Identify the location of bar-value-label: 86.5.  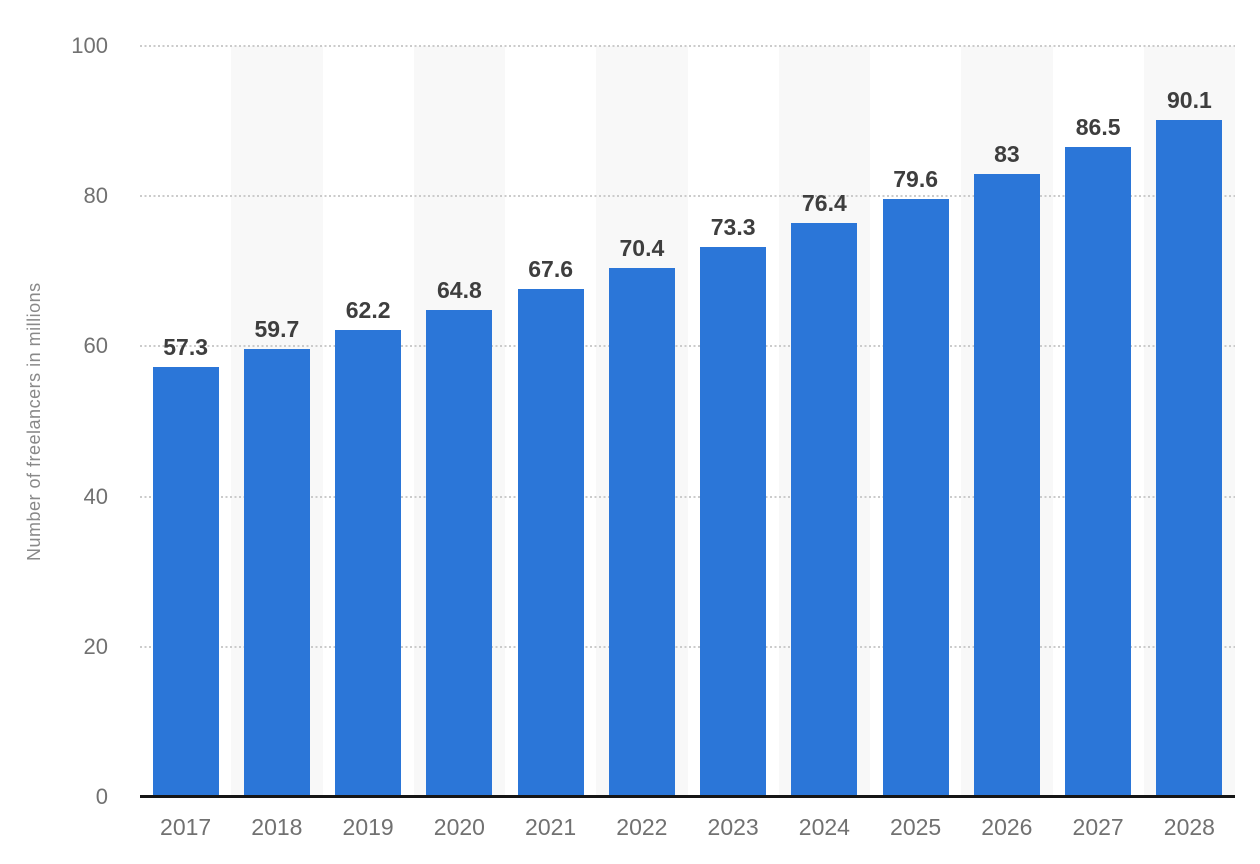
(1098, 127).